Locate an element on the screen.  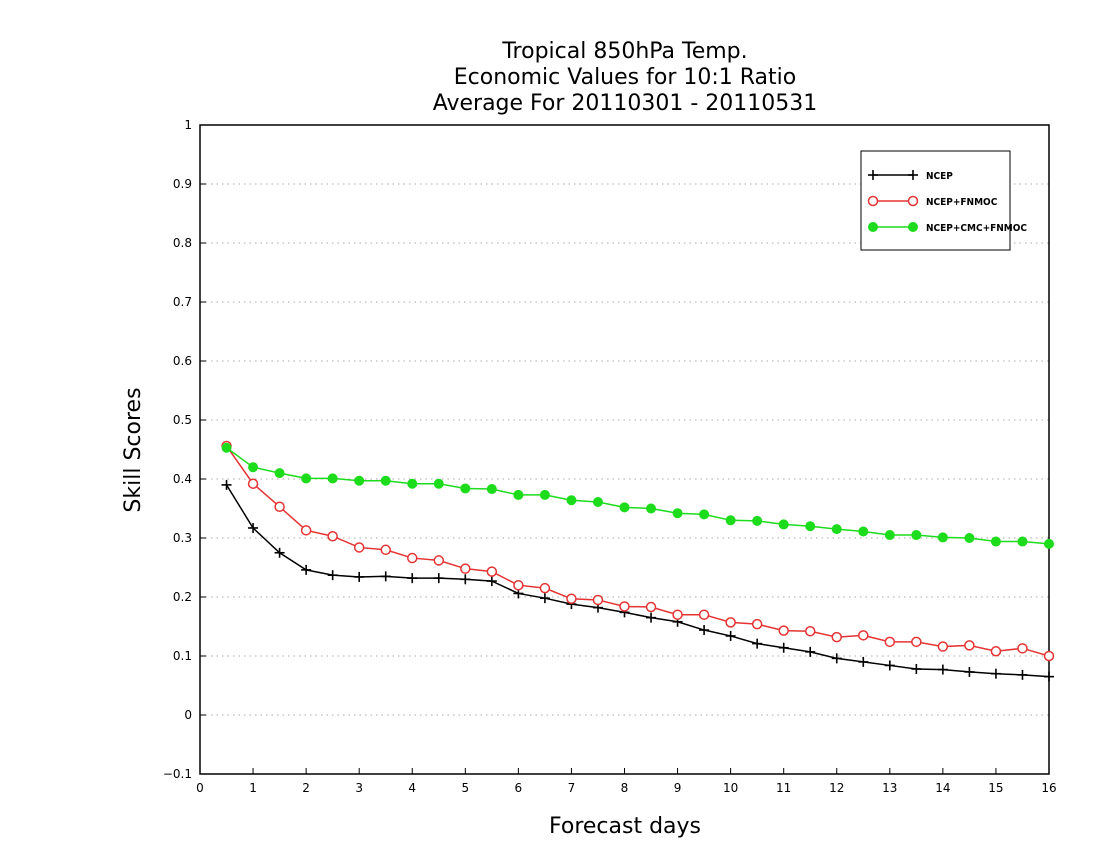
y-axis-ticks: −0.1 0 0.1 0.2 0.3 0.4 0.5 0.6 0.7 0.8 0.9 1 is located at coordinates (184, 449).